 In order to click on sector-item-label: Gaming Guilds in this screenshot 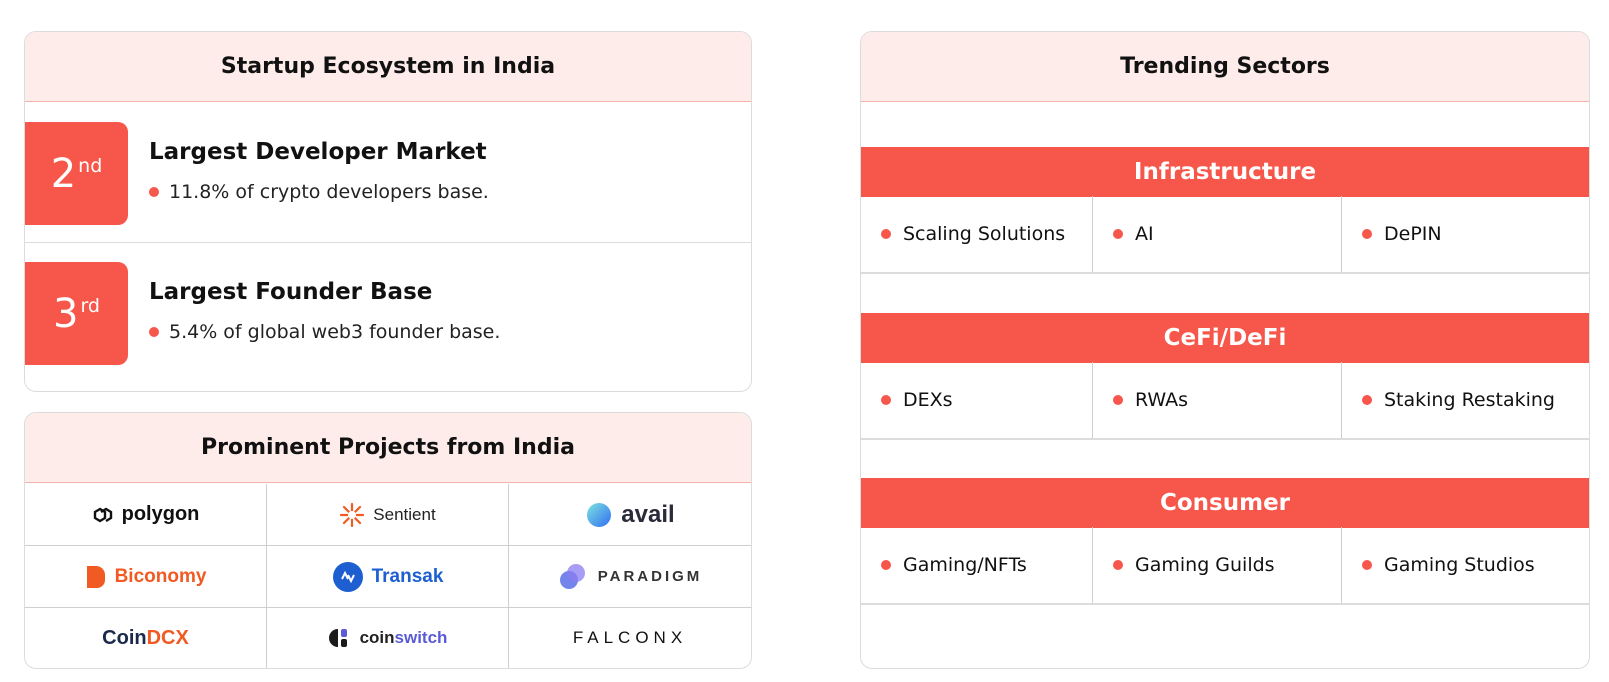, I will do `click(1205, 565)`.